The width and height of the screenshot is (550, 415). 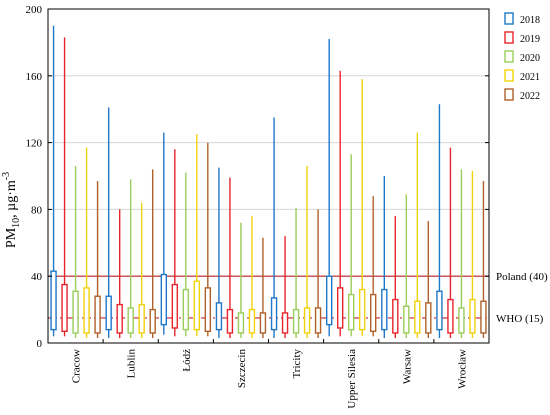 I want to click on y-axis-label-main: PM, so click(x=11, y=237).